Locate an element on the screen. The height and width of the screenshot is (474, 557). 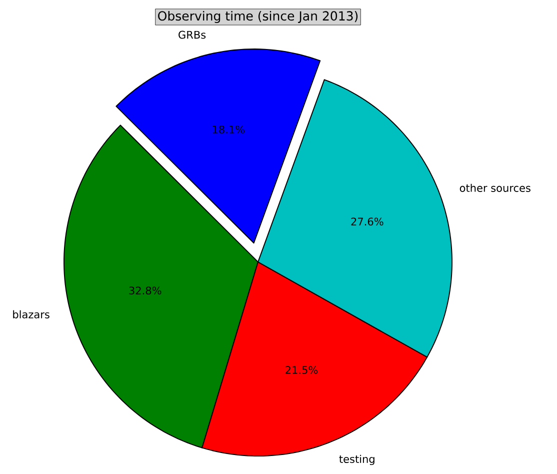
data-label: 18.1% is located at coordinates (228, 129).